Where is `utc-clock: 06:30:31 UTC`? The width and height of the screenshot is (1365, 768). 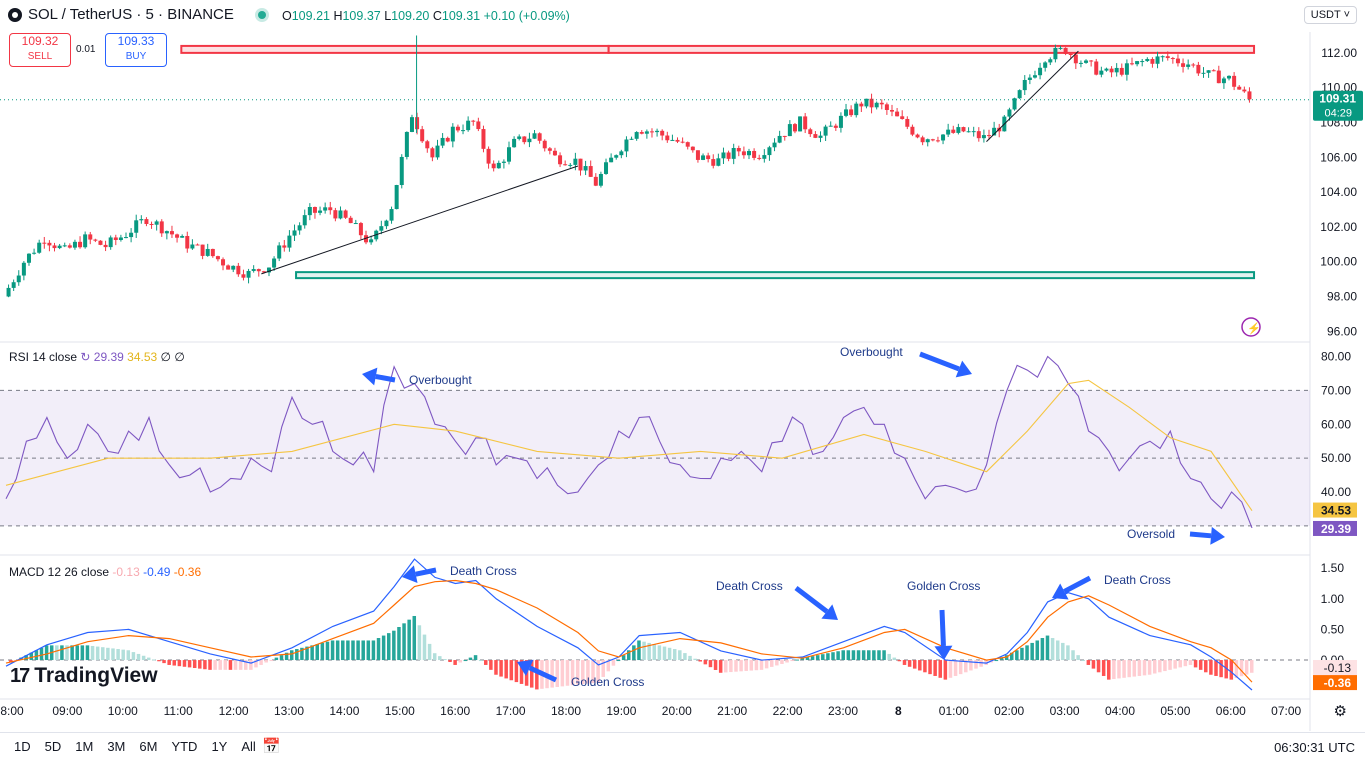 utc-clock: 06:30:31 UTC is located at coordinates (1314, 747).